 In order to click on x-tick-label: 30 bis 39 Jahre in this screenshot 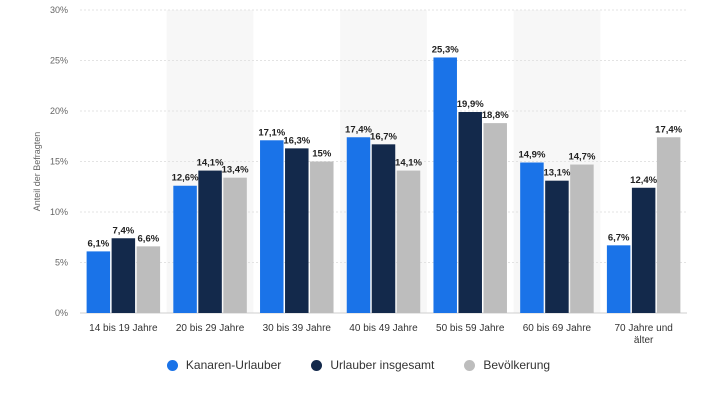, I will do `click(297, 328)`.